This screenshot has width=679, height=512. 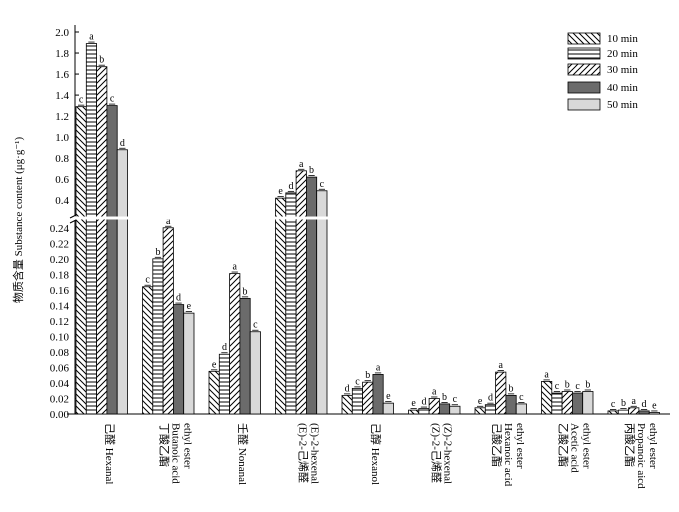 I want to click on x-category-label: 己酸乙酯, so click(x=497, y=445).